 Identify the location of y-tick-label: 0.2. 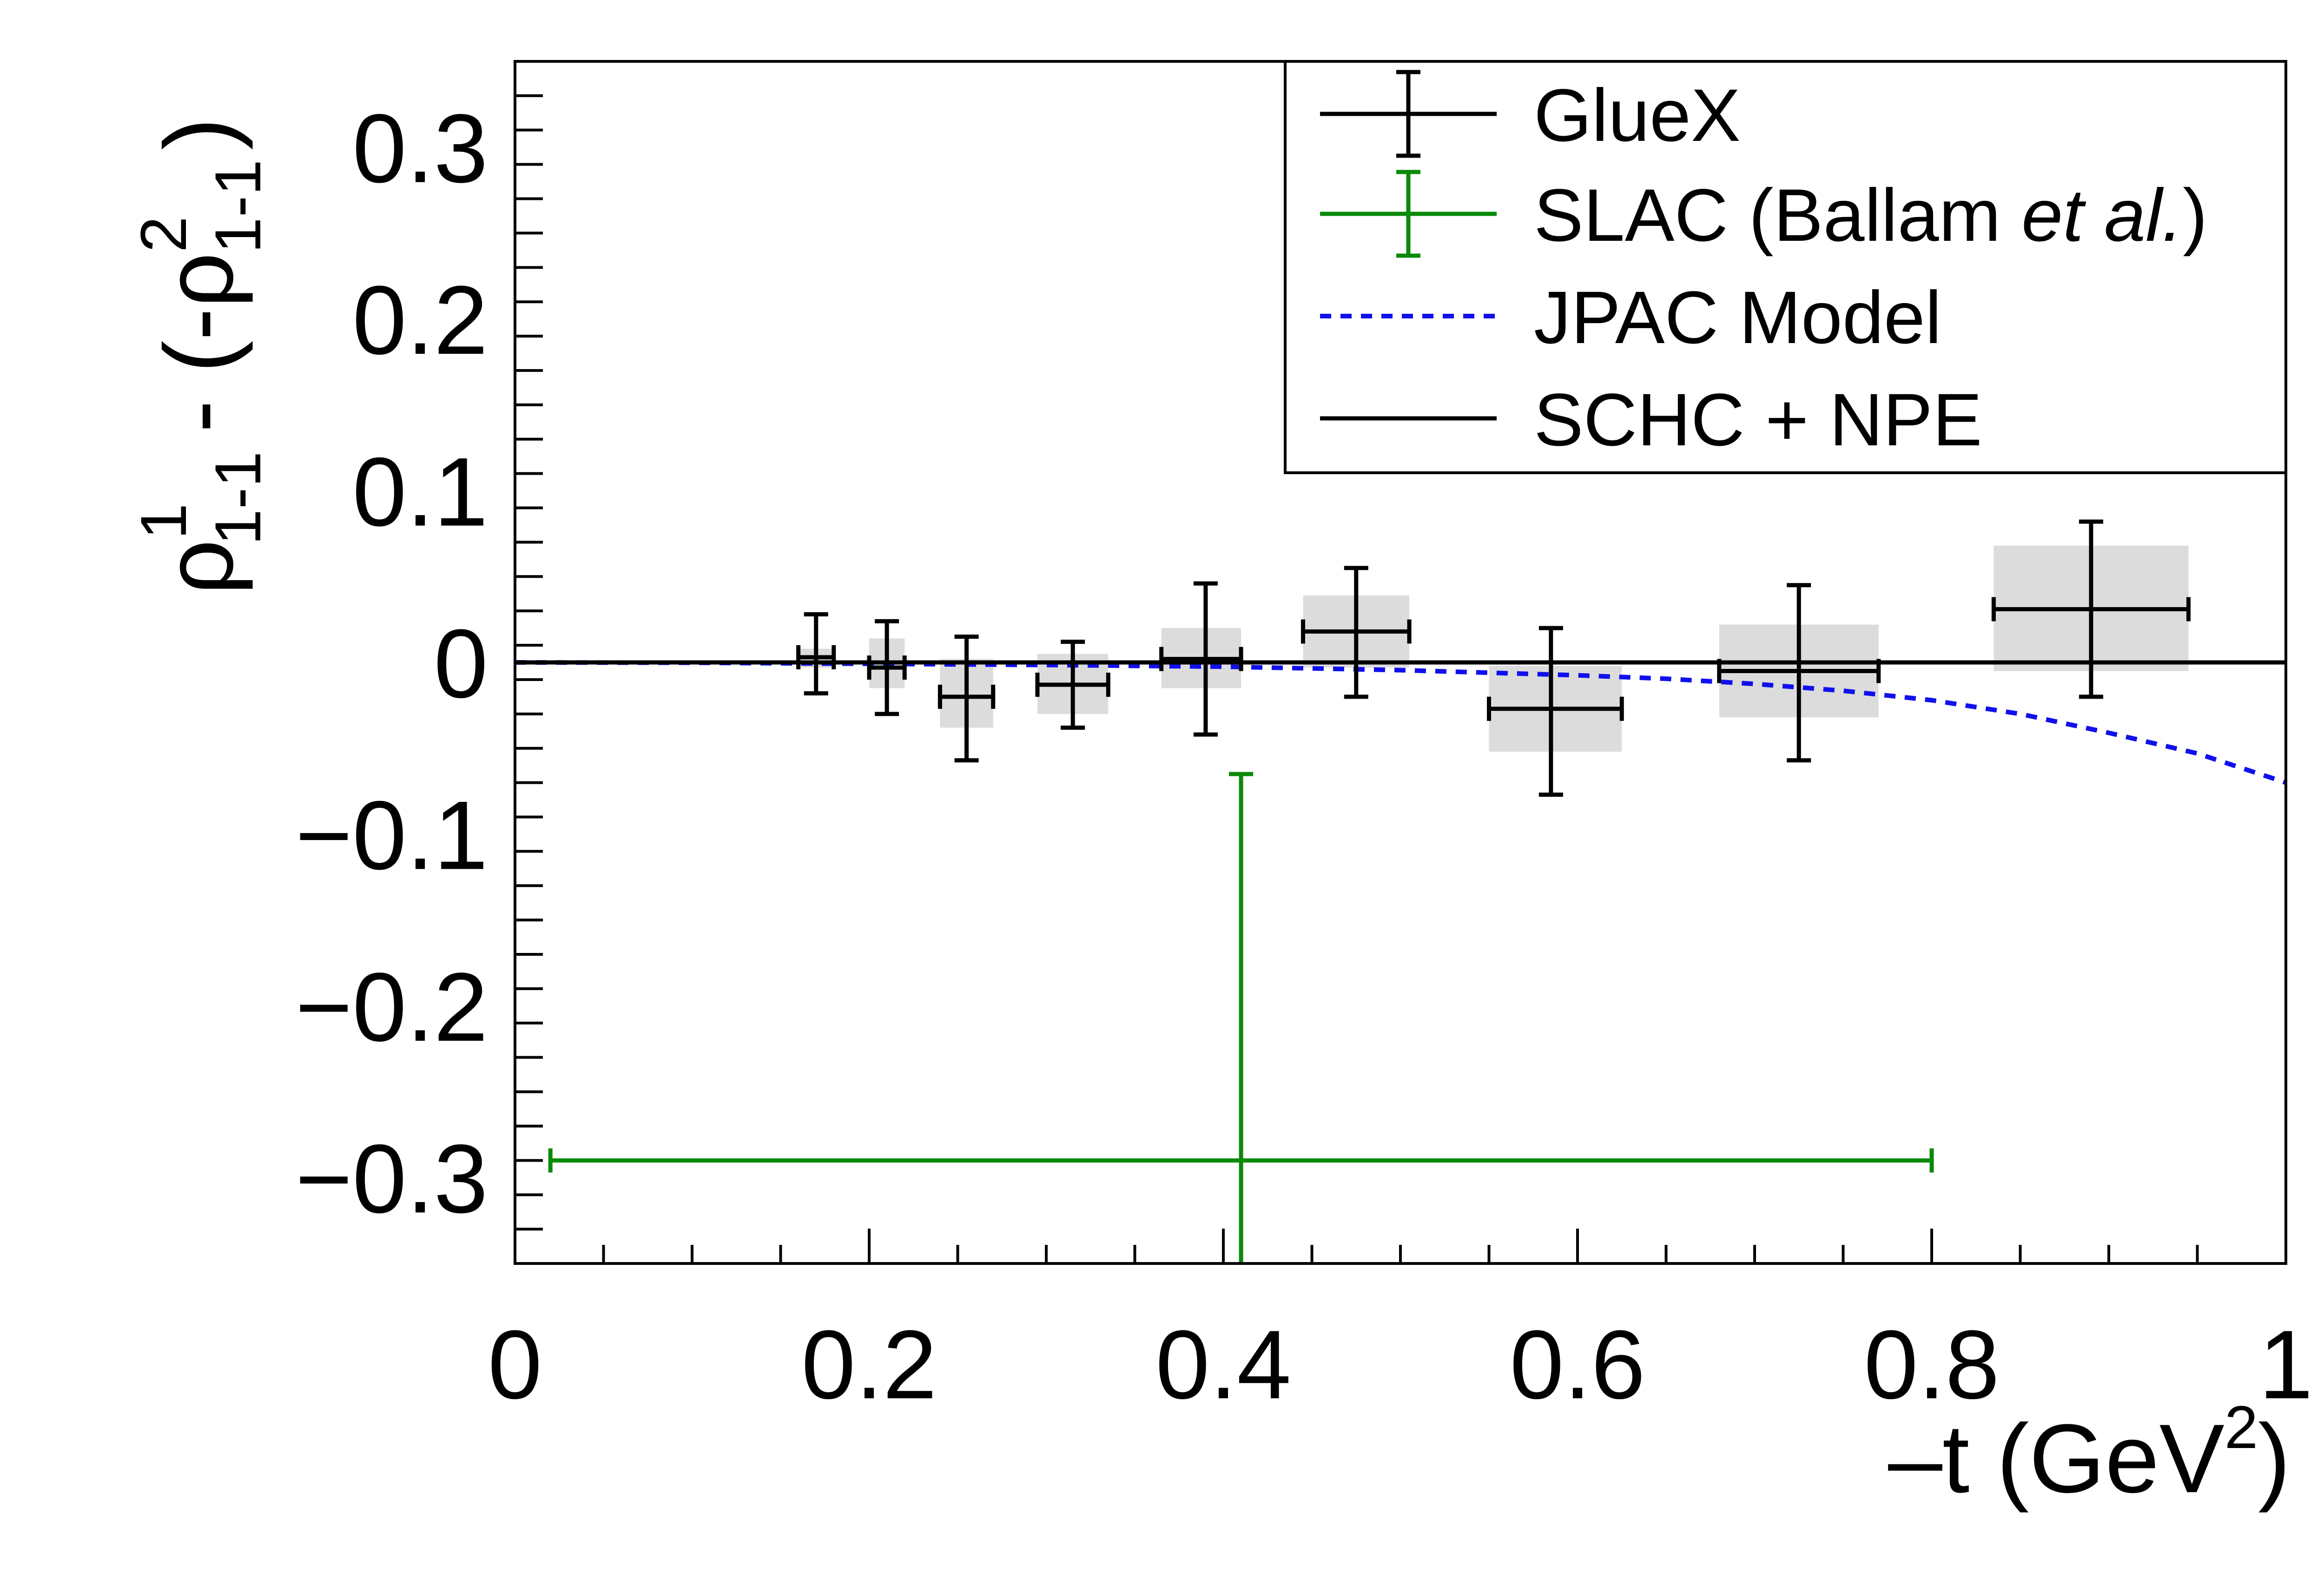
(420, 320).